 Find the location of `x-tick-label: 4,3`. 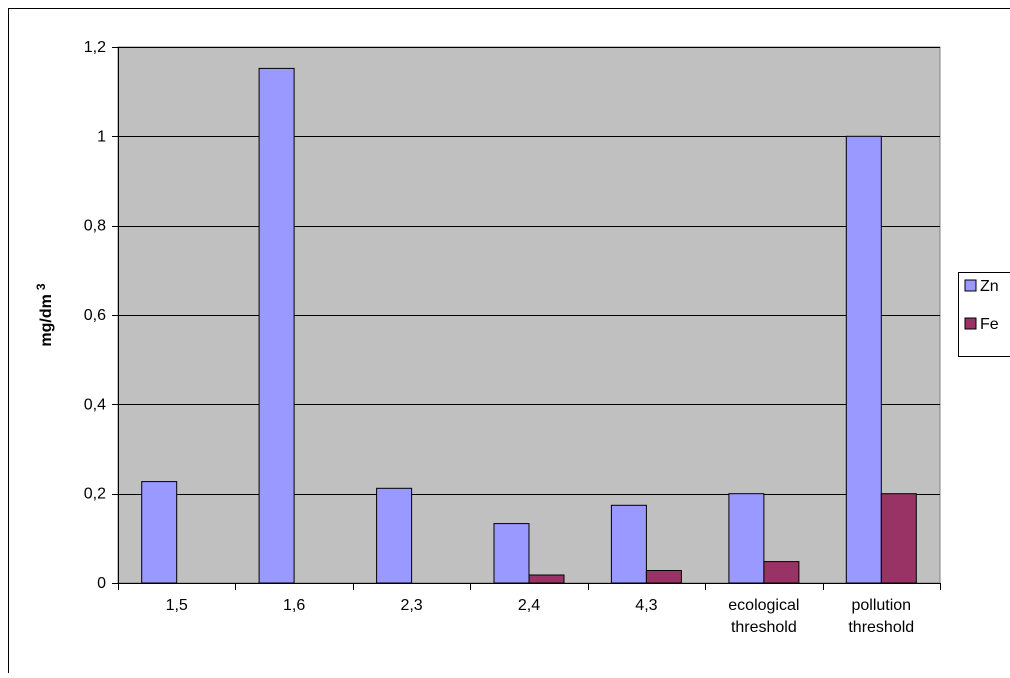

x-tick-label: 4,3 is located at coordinates (646, 605).